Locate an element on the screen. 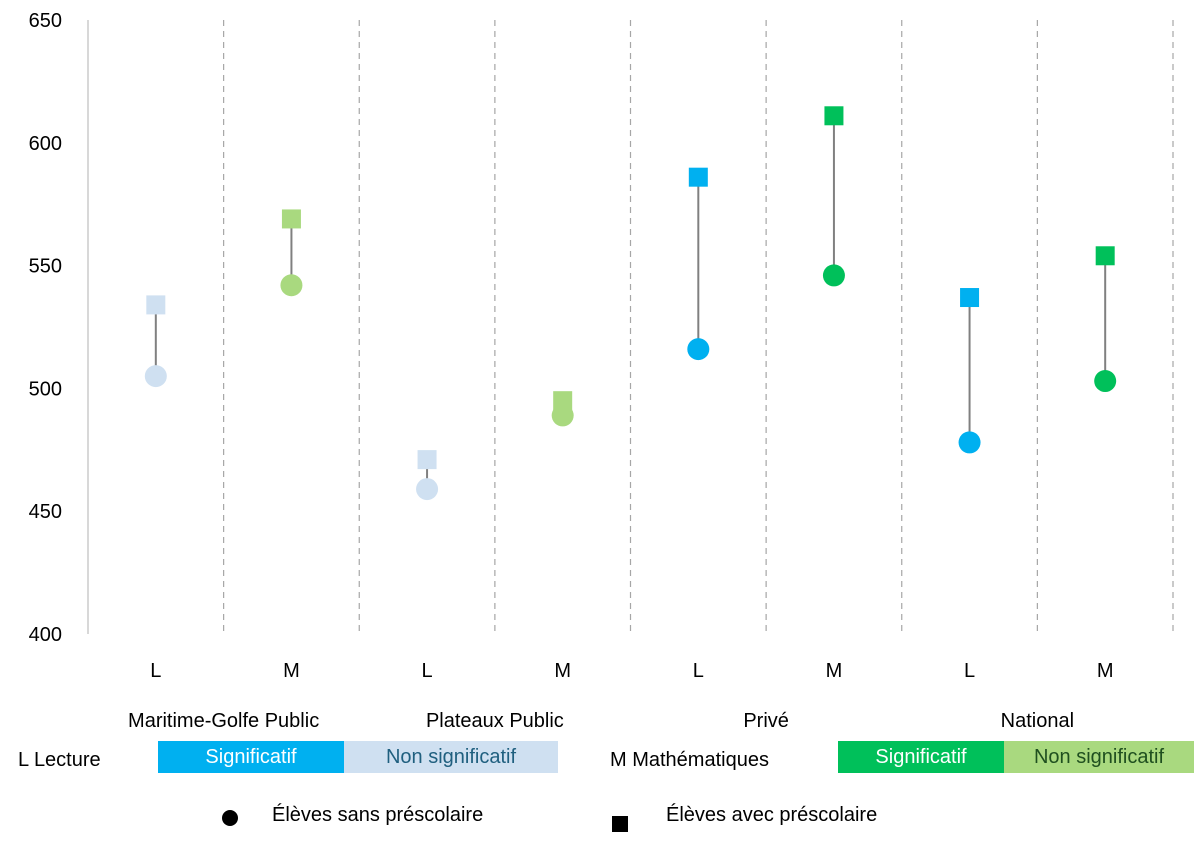  legend-lecture-non-significatif: Non significatif is located at coordinates (451, 757).